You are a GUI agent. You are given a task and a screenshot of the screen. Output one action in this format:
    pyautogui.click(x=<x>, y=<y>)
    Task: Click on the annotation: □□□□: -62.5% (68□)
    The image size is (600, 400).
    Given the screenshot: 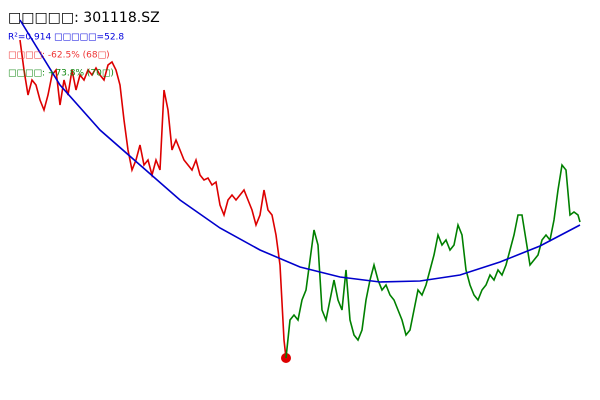 What is the action you would take?
    pyautogui.click(x=59, y=56)
    